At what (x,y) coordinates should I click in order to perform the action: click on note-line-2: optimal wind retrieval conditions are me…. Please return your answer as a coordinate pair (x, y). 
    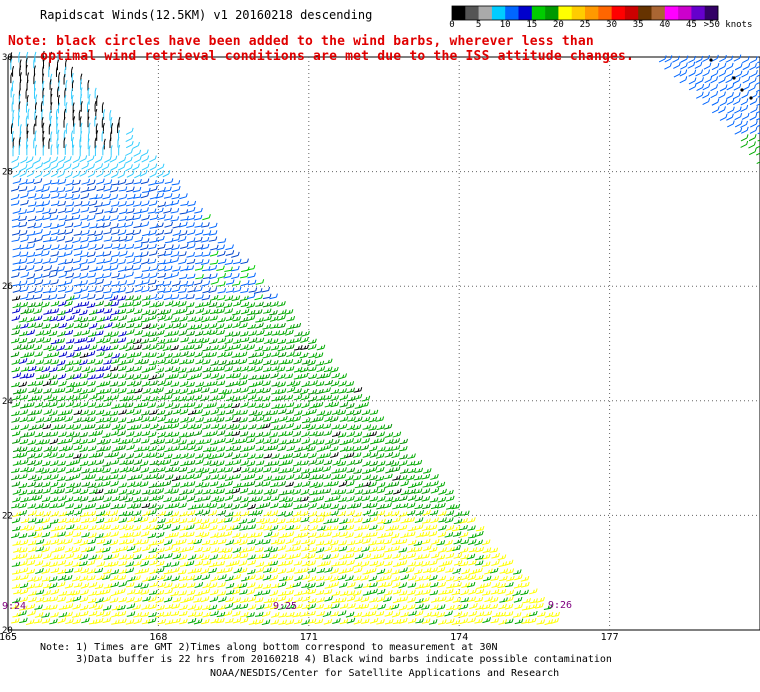
    Looking at the image, I should click on (321, 56).